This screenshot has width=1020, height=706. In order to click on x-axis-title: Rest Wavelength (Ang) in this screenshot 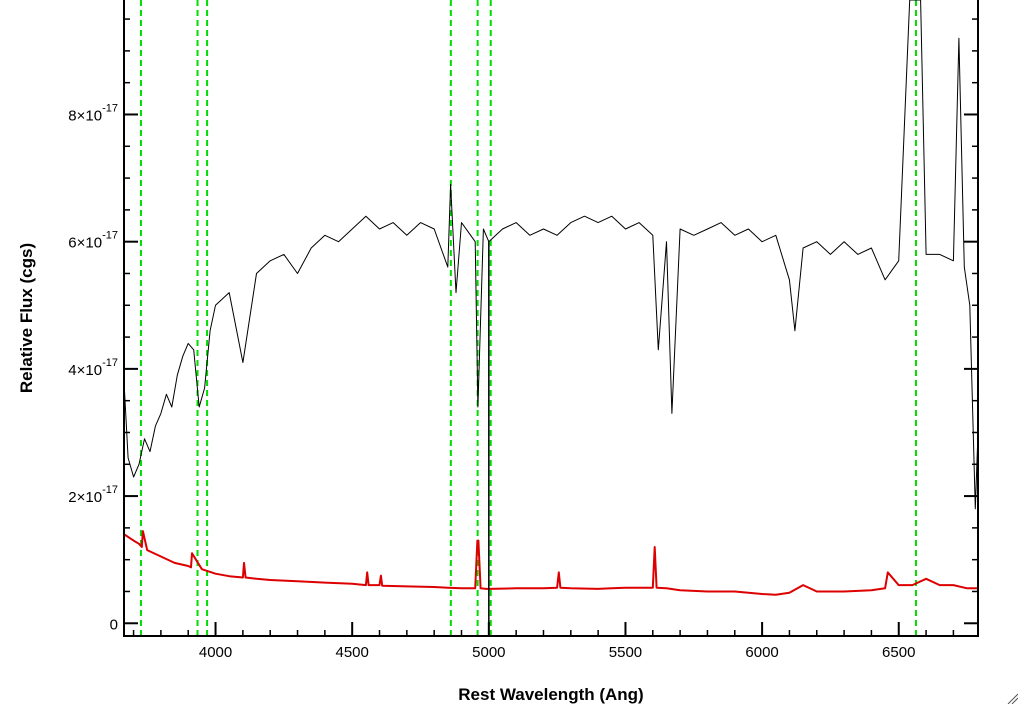, I will do `click(550, 694)`.